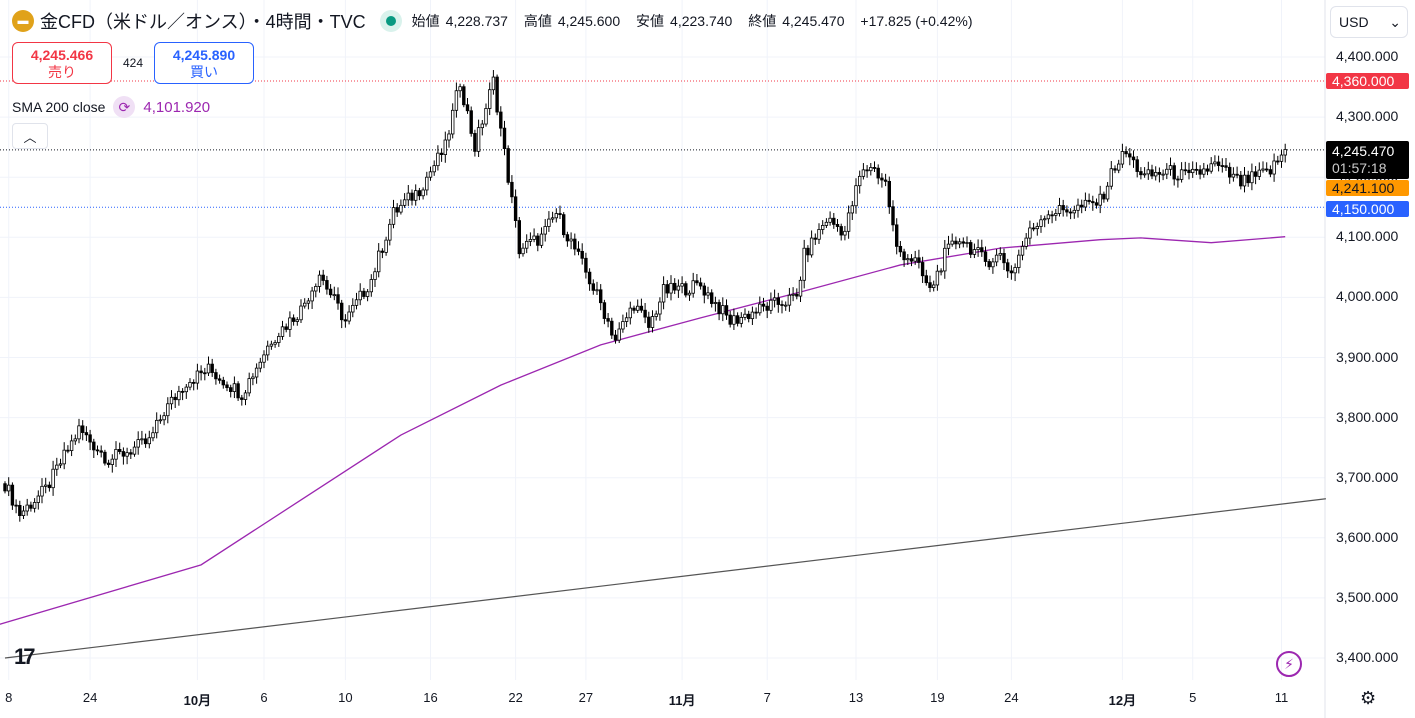 Image resolution: width=1415 pixels, height=718 pixels. I want to click on alert-price-tag: 4,360.000, so click(1367, 81).